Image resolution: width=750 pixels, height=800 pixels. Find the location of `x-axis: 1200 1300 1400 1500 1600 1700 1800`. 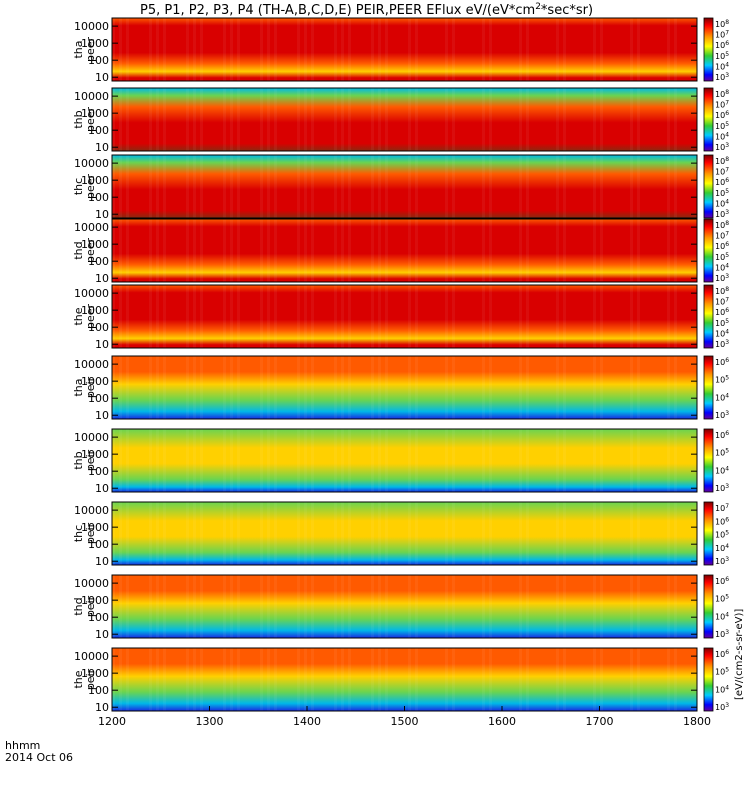

x-axis: 1200 1300 1400 1500 1600 1700 1800 is located at coordinates (404, 717).